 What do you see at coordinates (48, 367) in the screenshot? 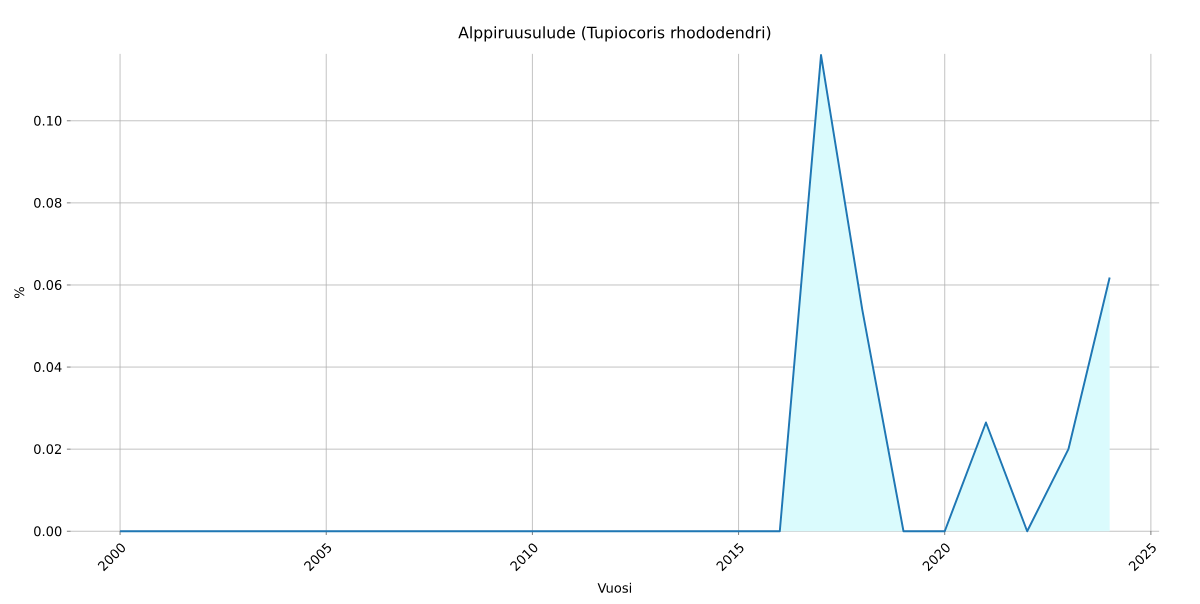
I see `y-tick-label: 0.04` at bounding box center [48, 367].